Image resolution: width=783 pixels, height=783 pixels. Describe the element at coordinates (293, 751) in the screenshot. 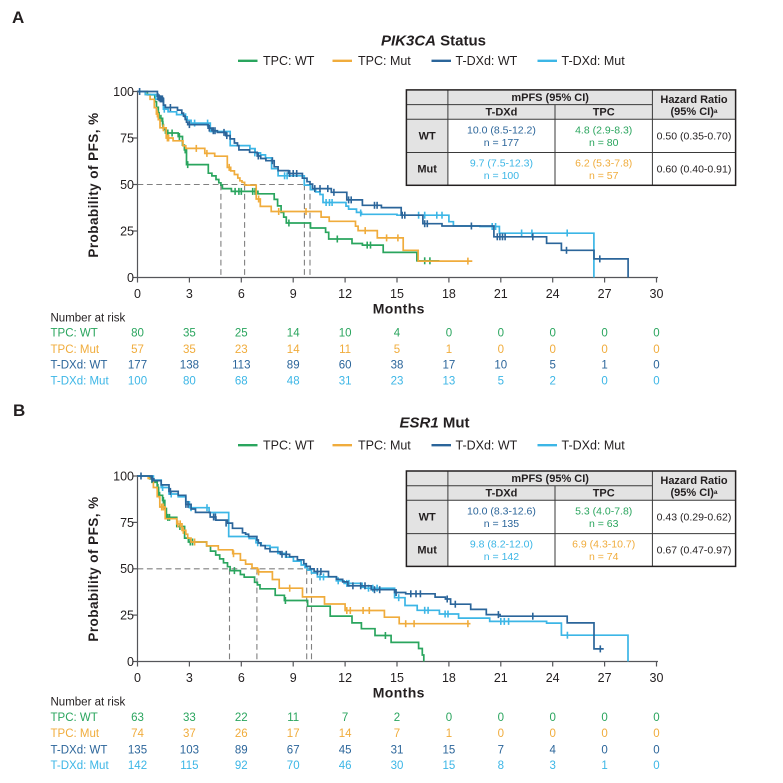

I see `svg-text: 67` at that location.